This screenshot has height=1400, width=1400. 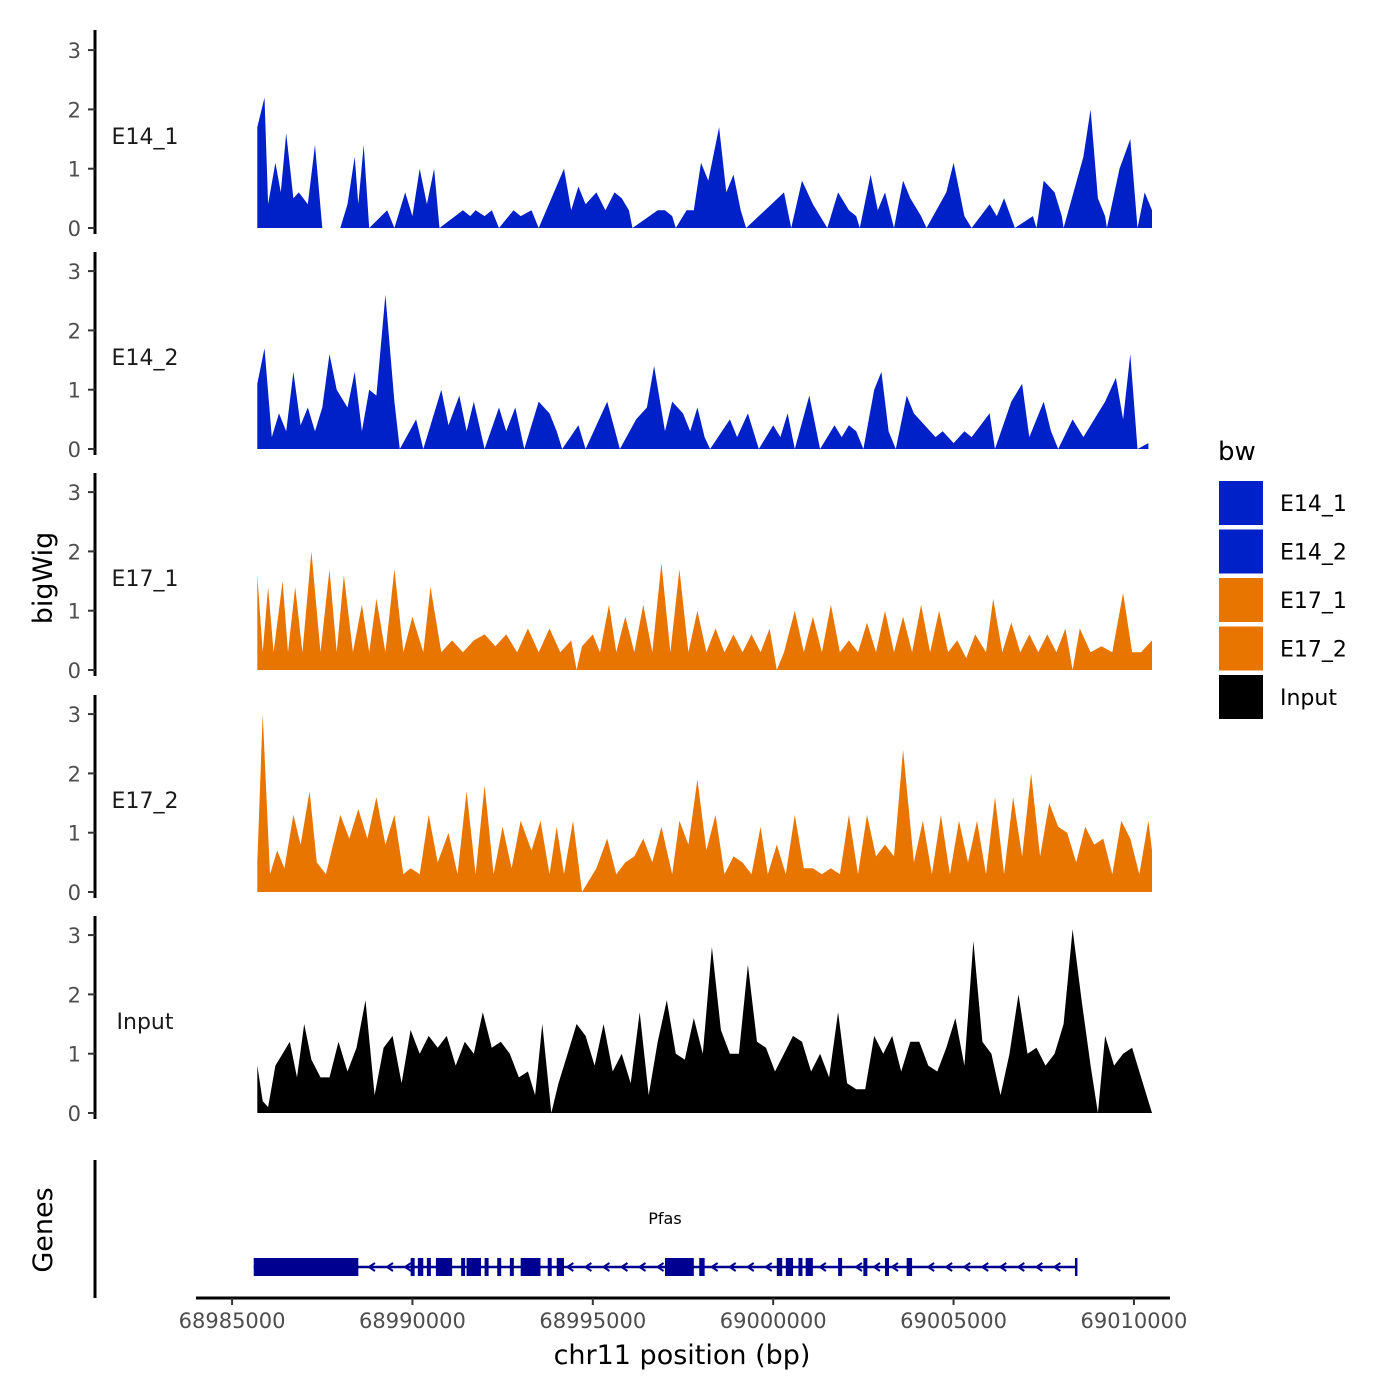 I want to click on area-Input, so click(x=704, y=1021).